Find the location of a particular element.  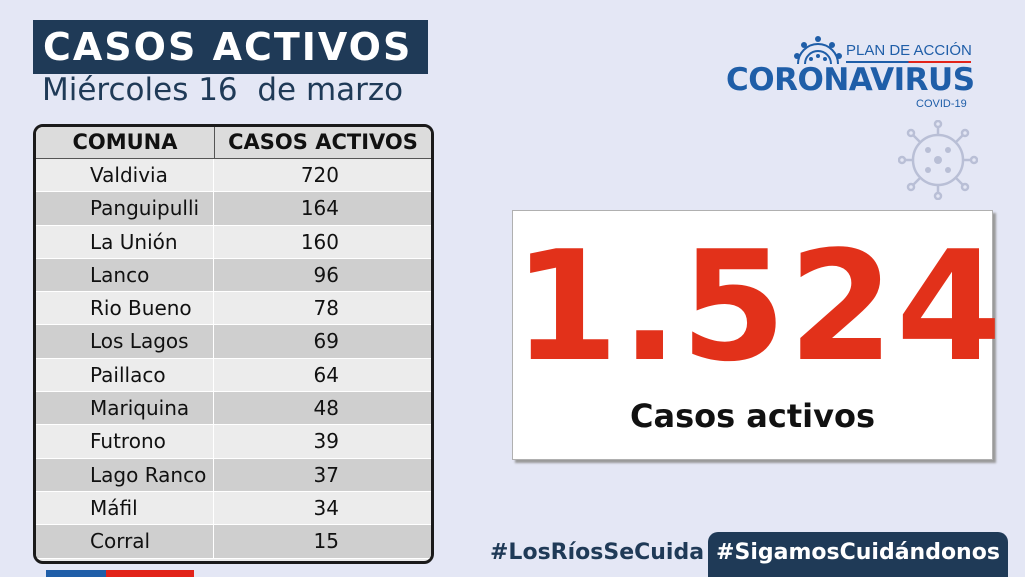

table-row: Los Lagos 69 is located at coordinates (233, 342).